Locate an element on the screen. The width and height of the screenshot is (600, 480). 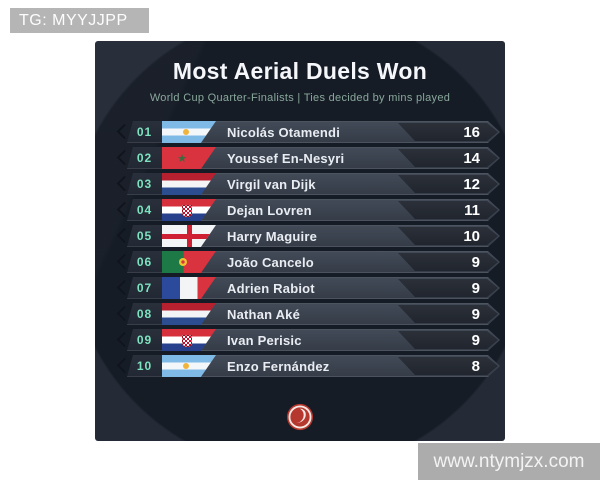
publisher-logo-icon is located at coordinates (300, 417).